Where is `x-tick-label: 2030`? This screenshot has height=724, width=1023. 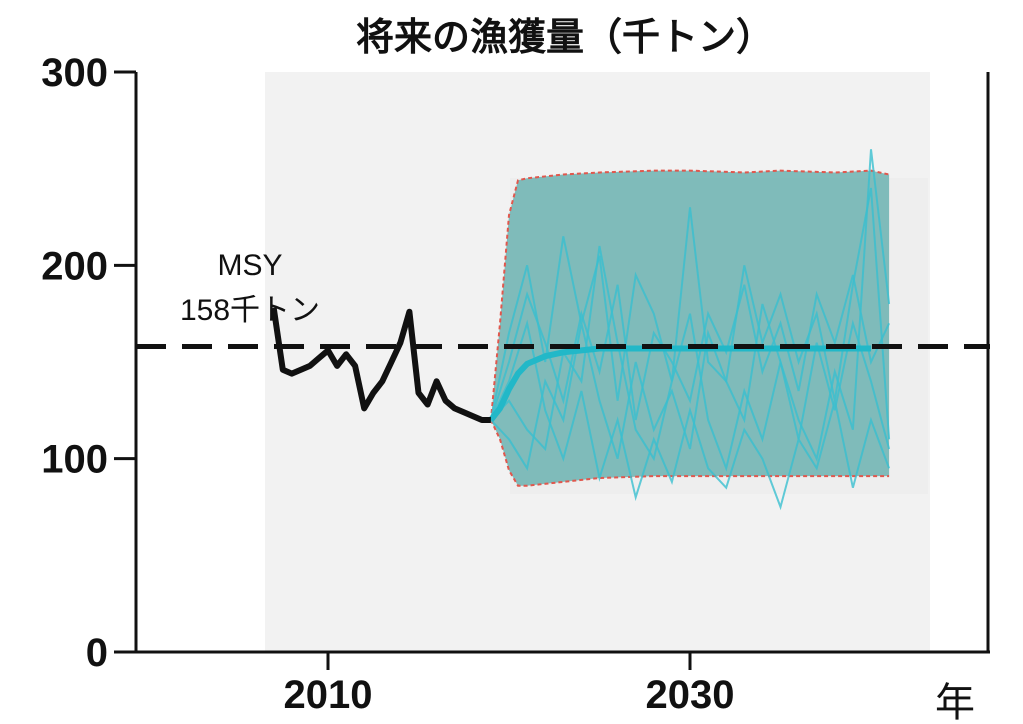
x-tick-label: 2030 is located at coordinates (690, 695).